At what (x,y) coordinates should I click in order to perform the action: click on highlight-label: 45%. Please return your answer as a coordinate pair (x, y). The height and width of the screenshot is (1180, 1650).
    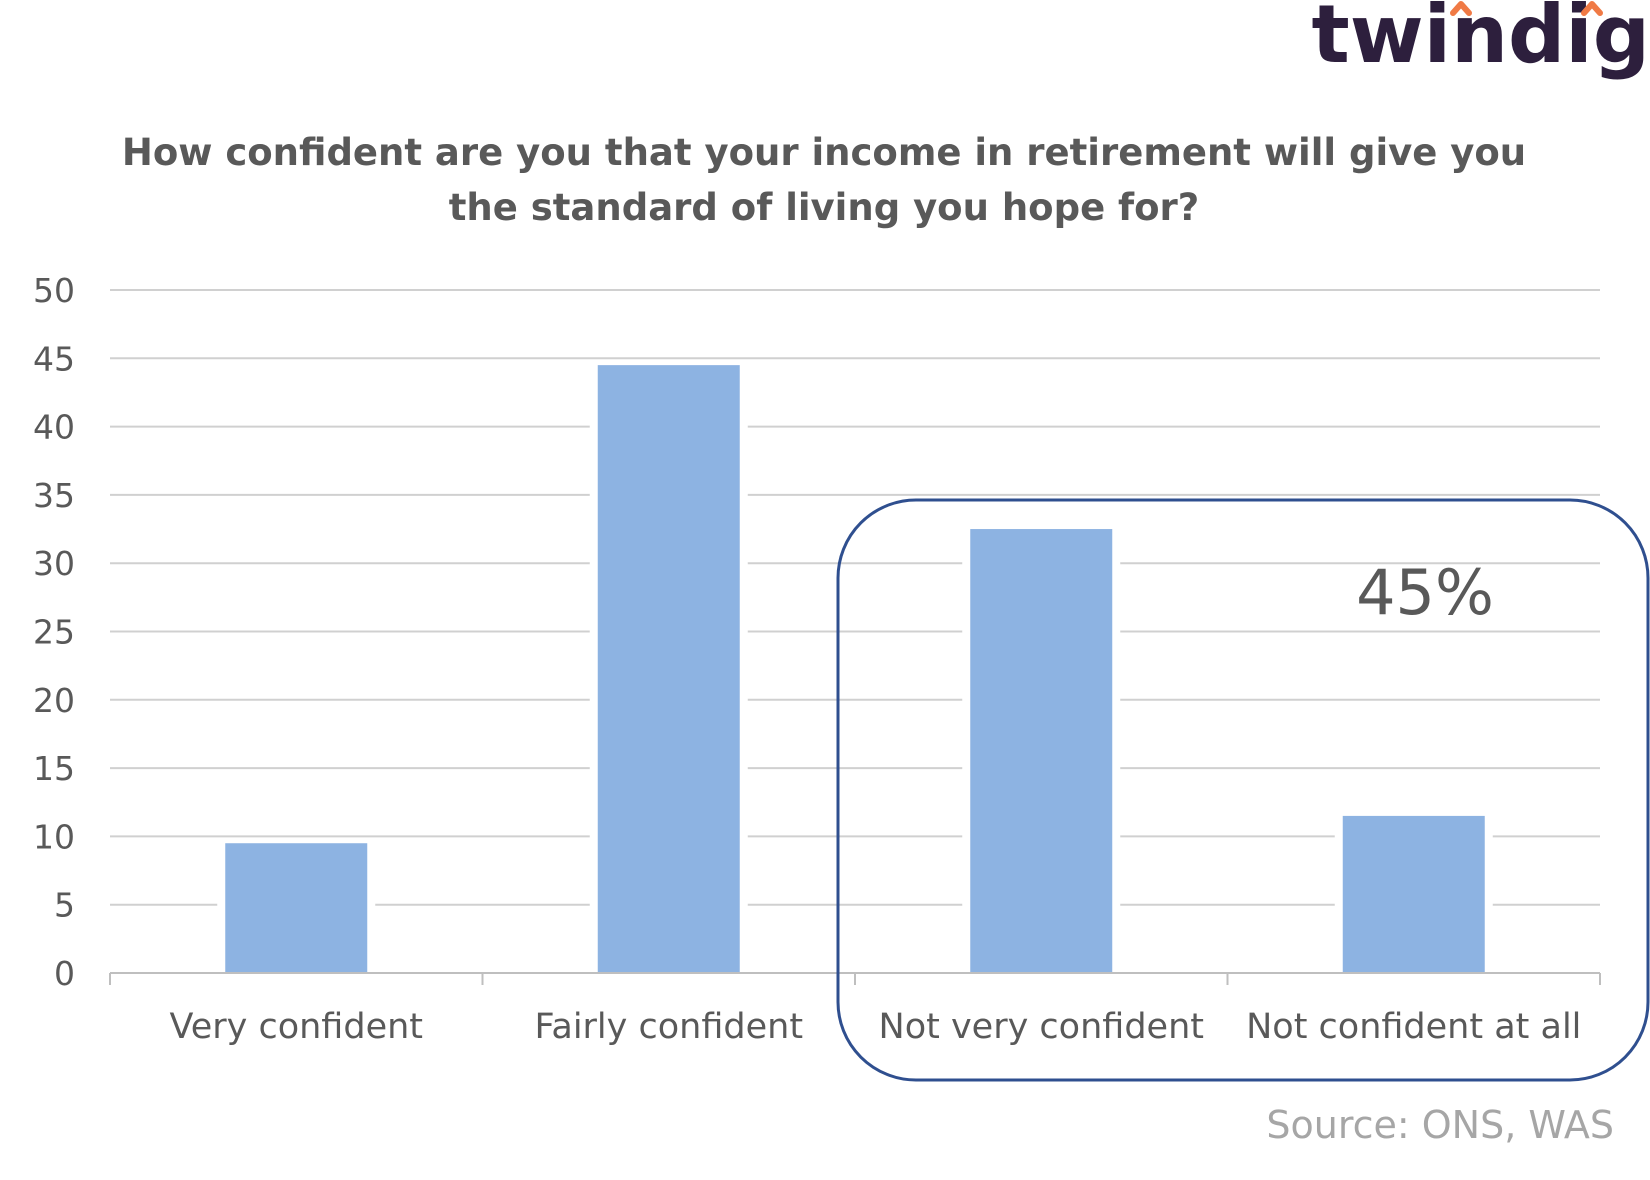
    Looking at the image, I should click on (1425, 592).